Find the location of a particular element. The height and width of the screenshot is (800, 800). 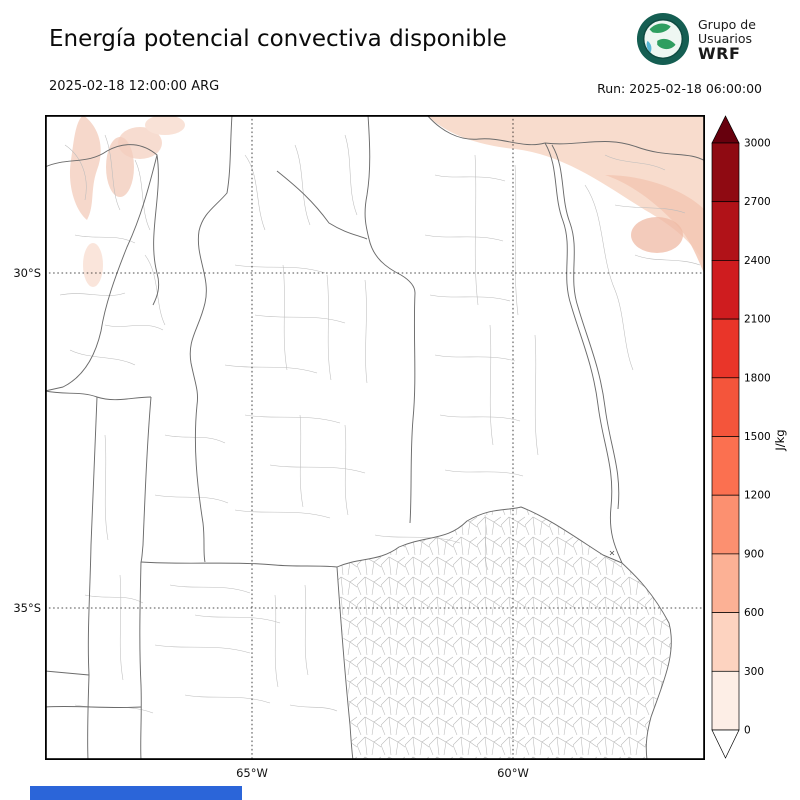

lon-tick-65w: 65°W is located at coordinates (252, 773).